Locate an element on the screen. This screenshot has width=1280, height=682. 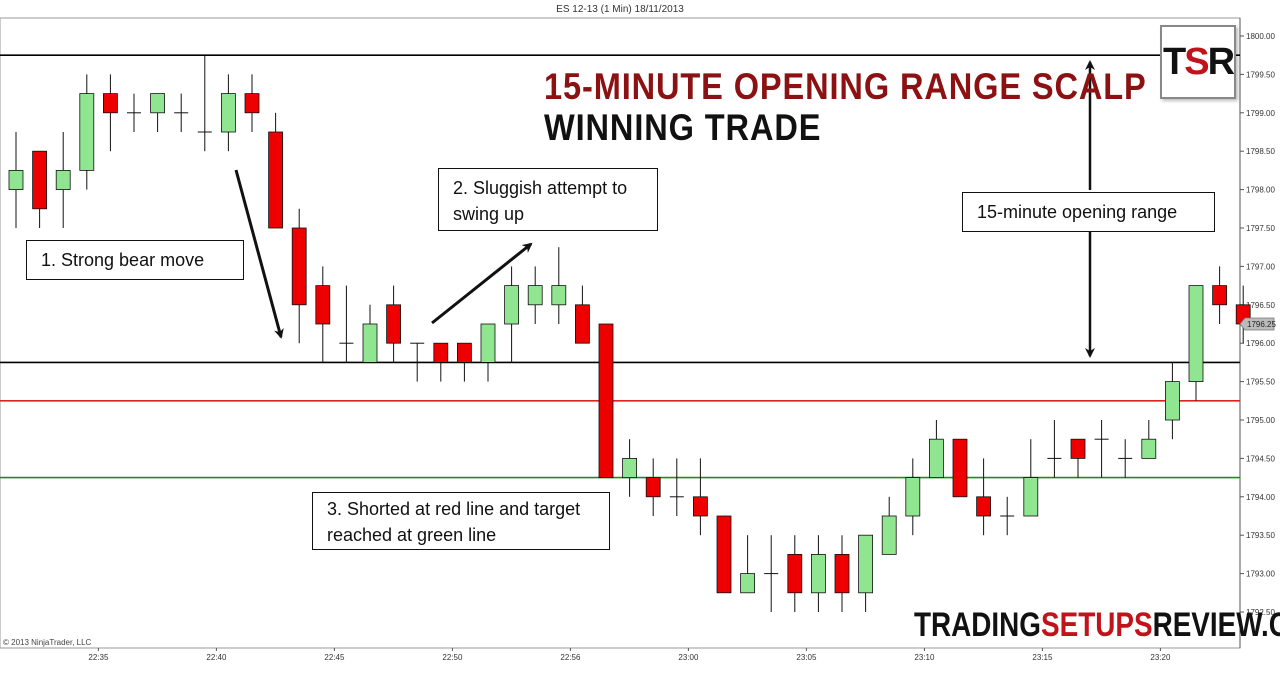
x-tick-label: 23:10 is located at coordinates (924, 657).